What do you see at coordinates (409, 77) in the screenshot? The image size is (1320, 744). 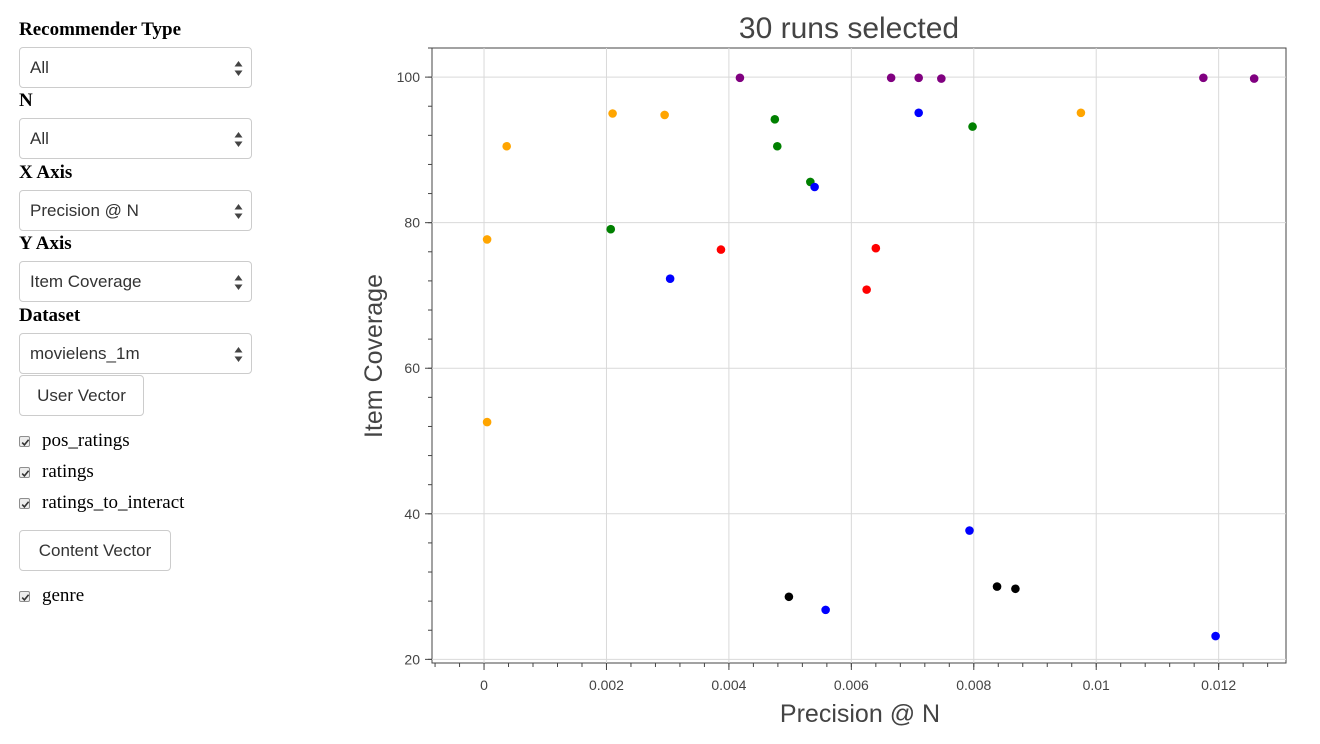 I see `y-tick-label: 100` at bounding box center [409, 77].